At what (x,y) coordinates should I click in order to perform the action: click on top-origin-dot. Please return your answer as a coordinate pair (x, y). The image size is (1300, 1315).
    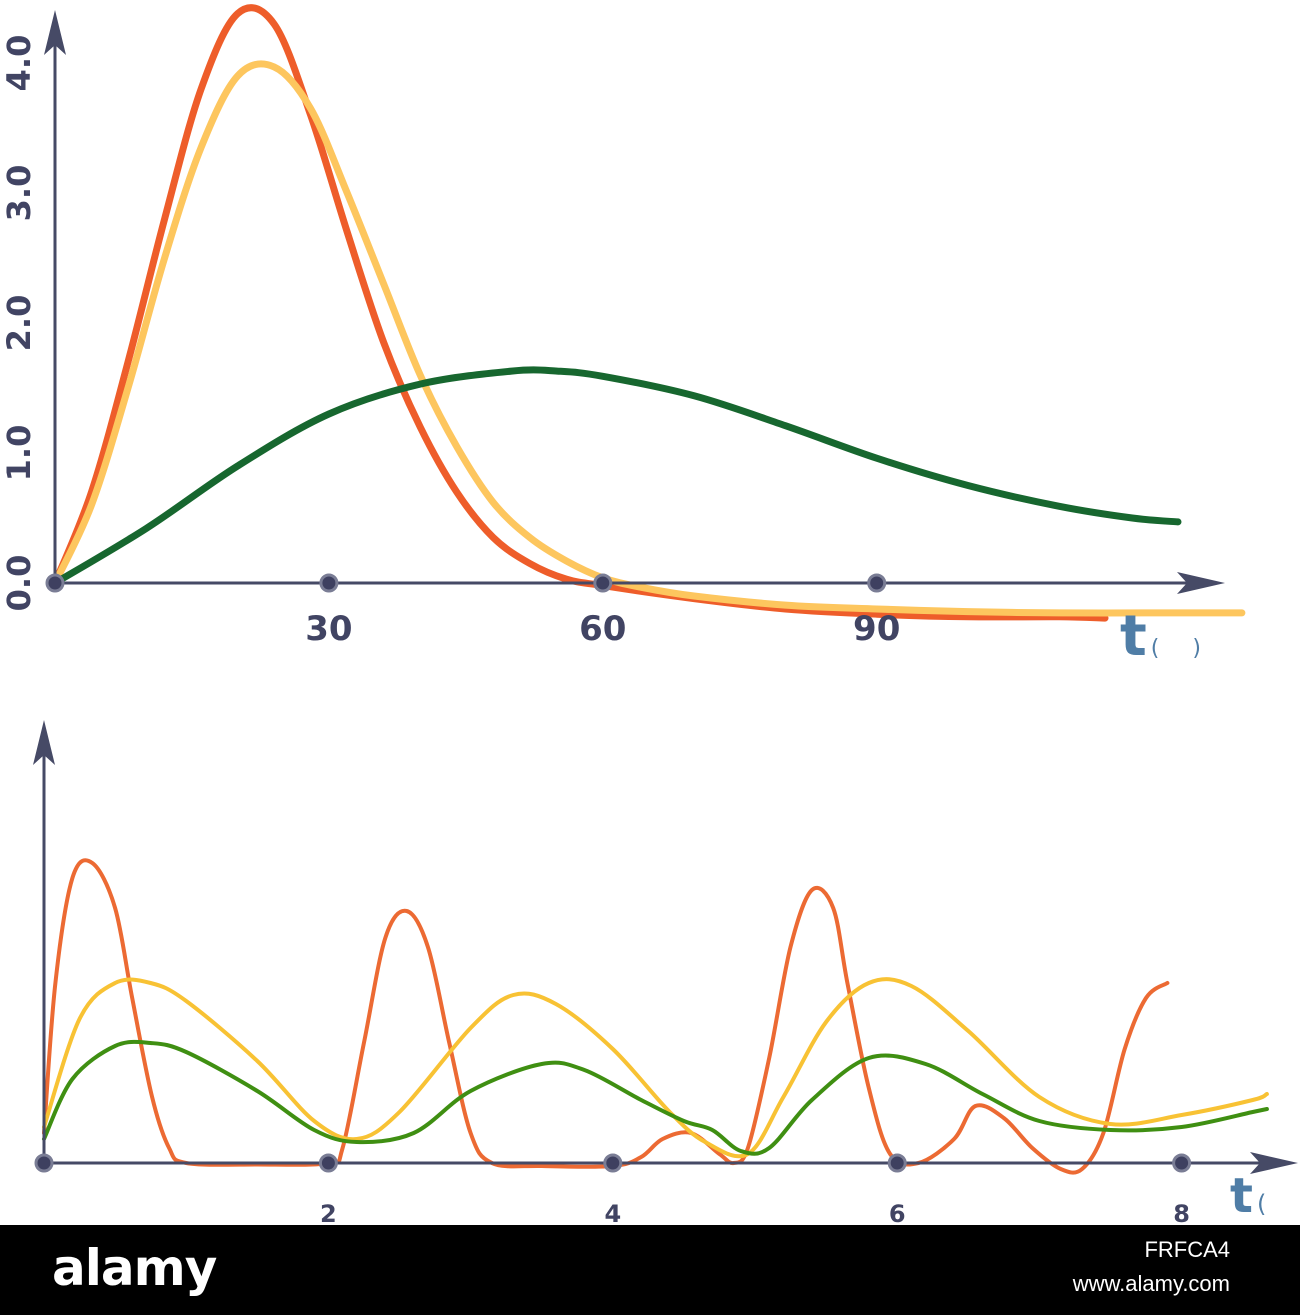
    Looking at the image, I should click on (55, 583).